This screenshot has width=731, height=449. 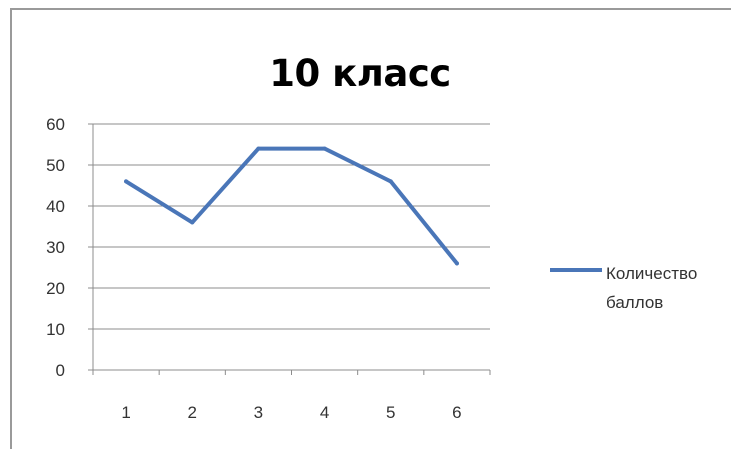 I want to click on y-tick-label: 10, so click(x=55, y=329).